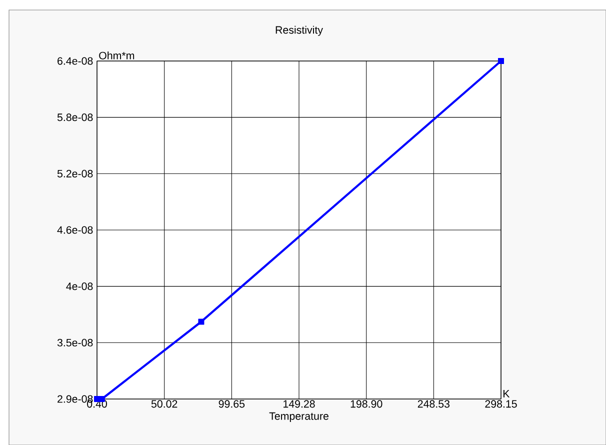 This screenshot has width=606, height=445. I want to click on y-tick-label: 4e-08, so click(79, 286).